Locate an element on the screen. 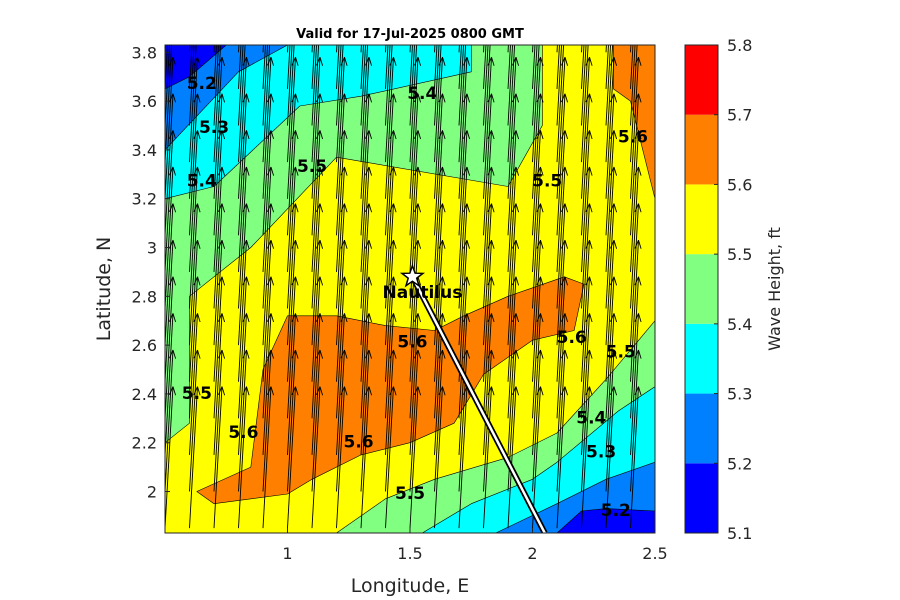 The height and width of the screenshot is (600, 900). colorbar-segment is located at coordinates (701, 289).